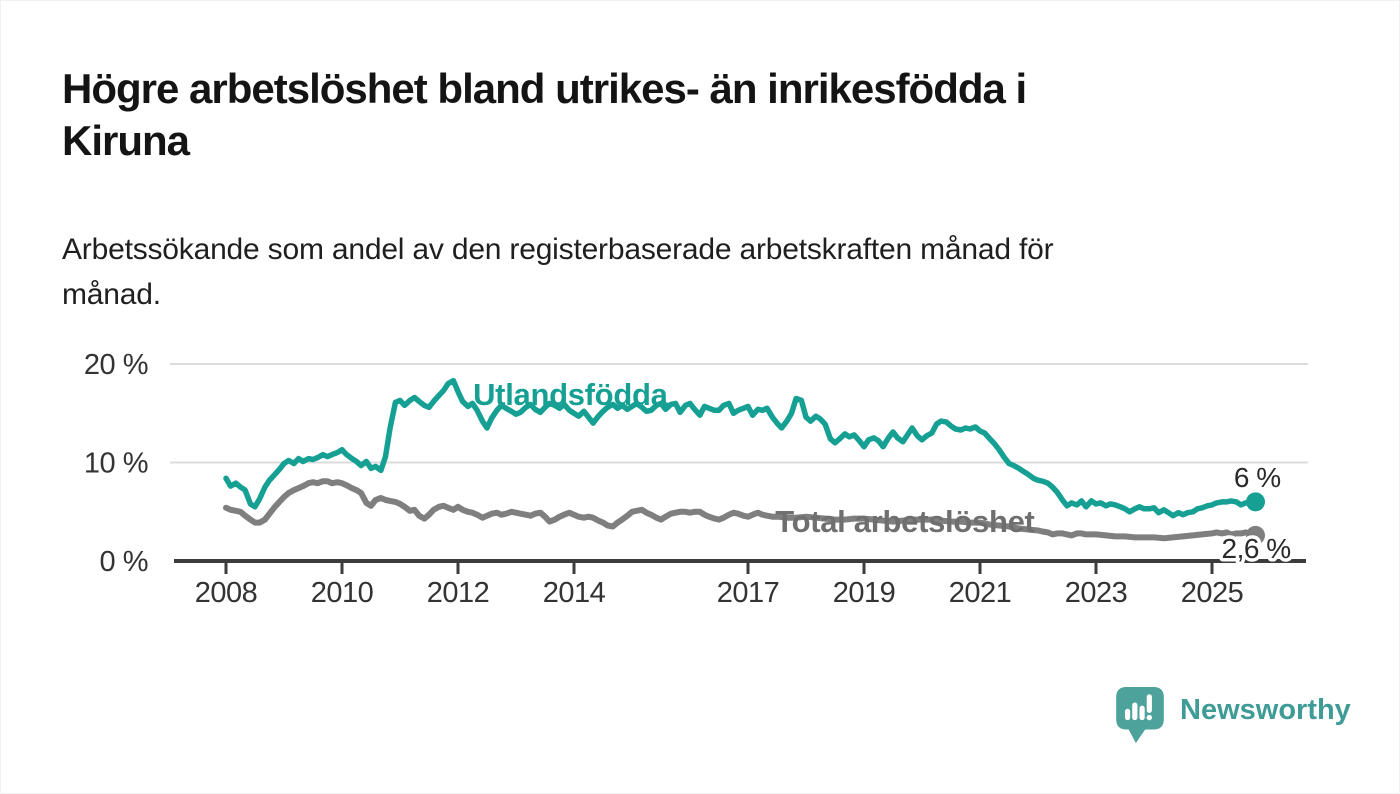  I want to click on logo-exclamation-dot, so click(1149, 717).